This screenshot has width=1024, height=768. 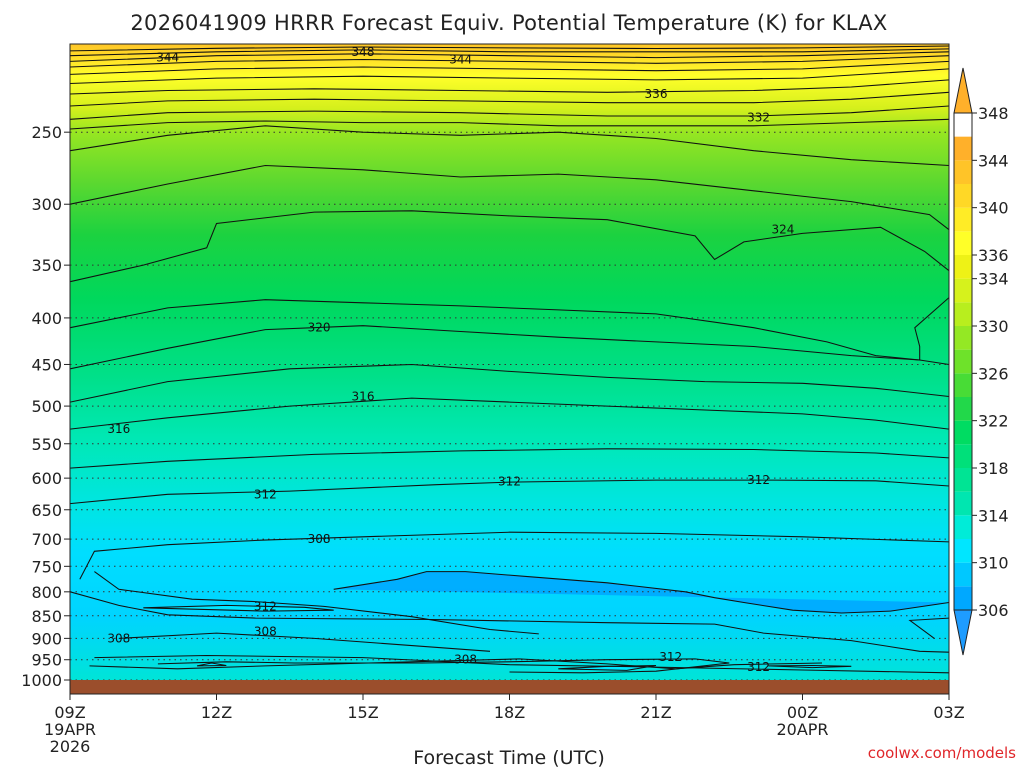 What do you see at coordinates (993, 610) in the screenshot?
I see `colorbar-label-306: 306` at bounding box center [993, 610].